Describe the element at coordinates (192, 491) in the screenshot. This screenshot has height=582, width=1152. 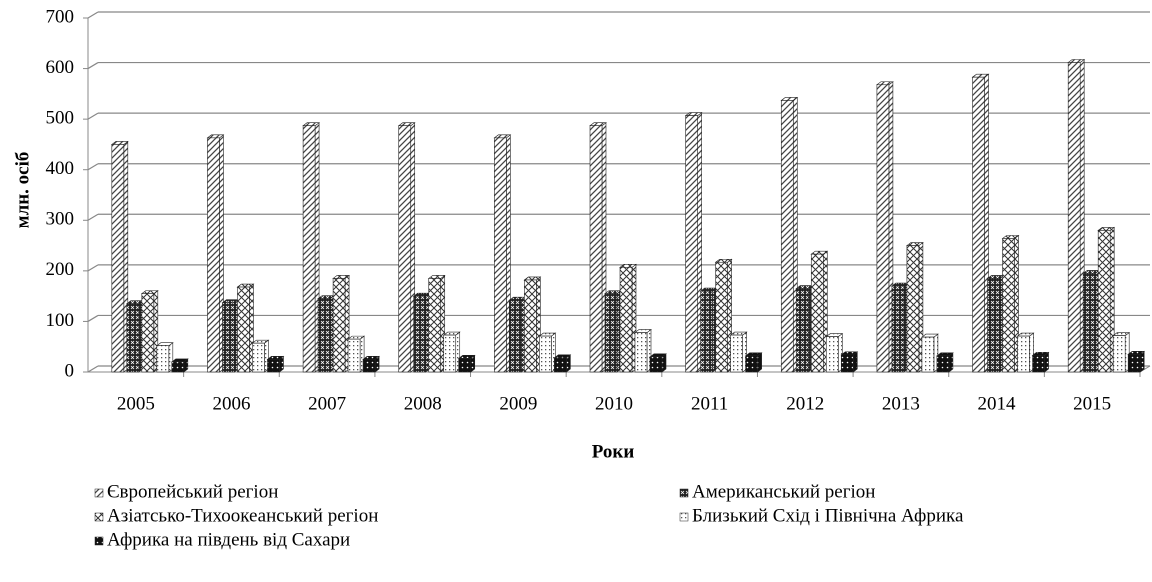
I see `legend-label: Європейський регіон` at that location.